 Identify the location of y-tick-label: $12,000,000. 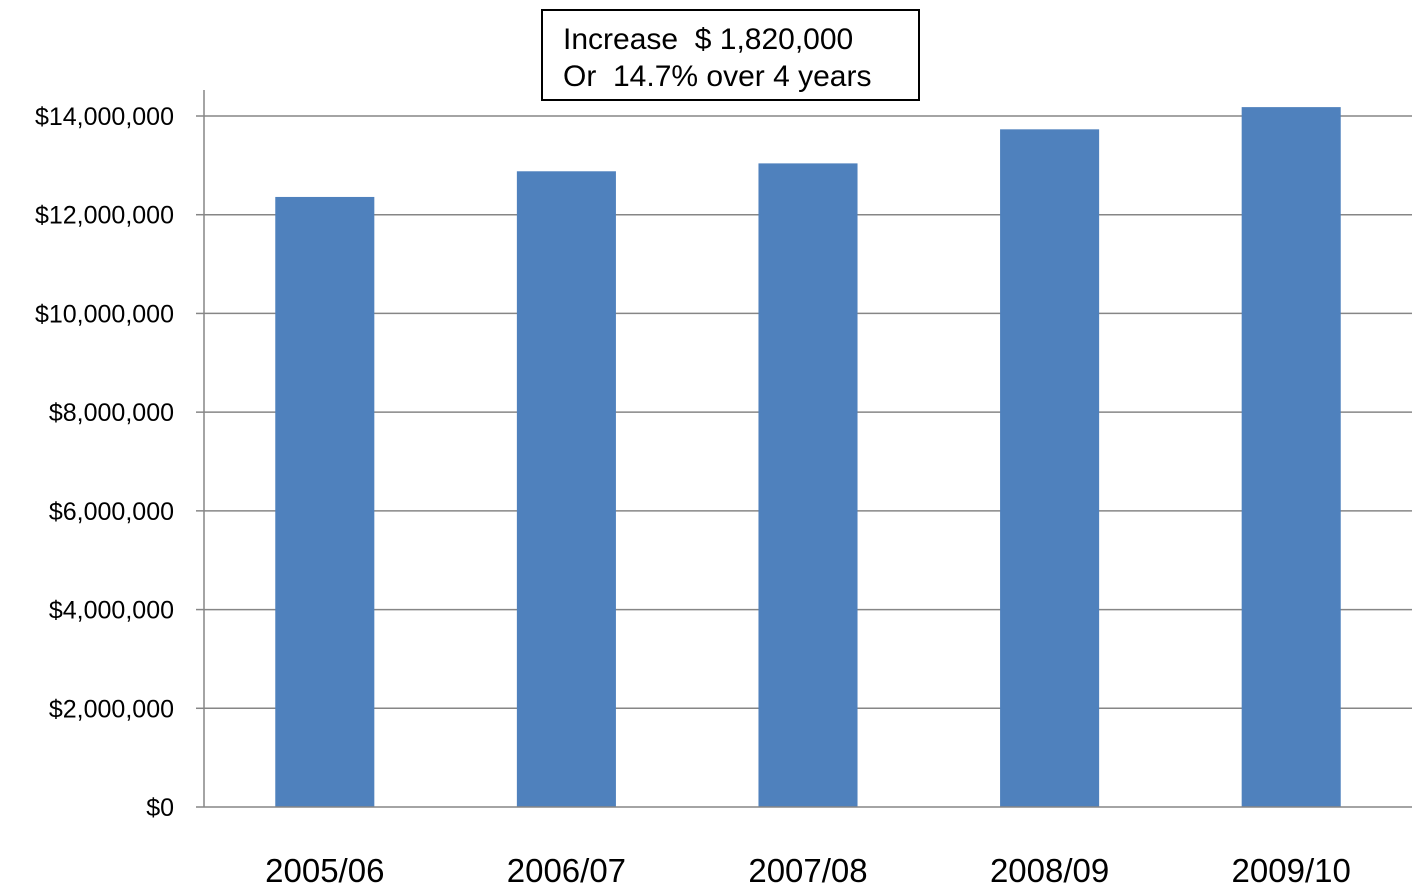
(104, 216).